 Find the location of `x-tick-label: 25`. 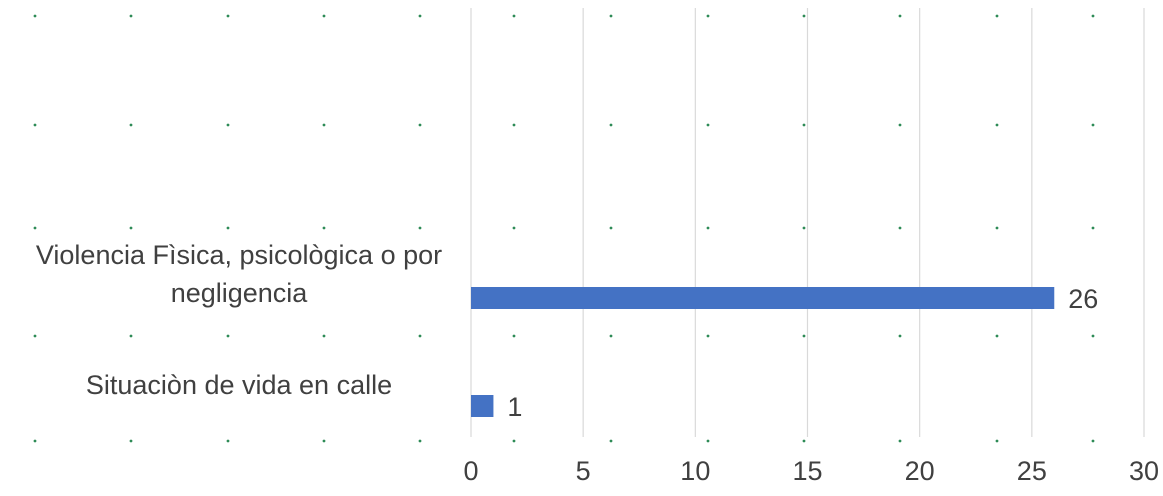

x-tick-label: 25 is located at coordinates (1032, 471).